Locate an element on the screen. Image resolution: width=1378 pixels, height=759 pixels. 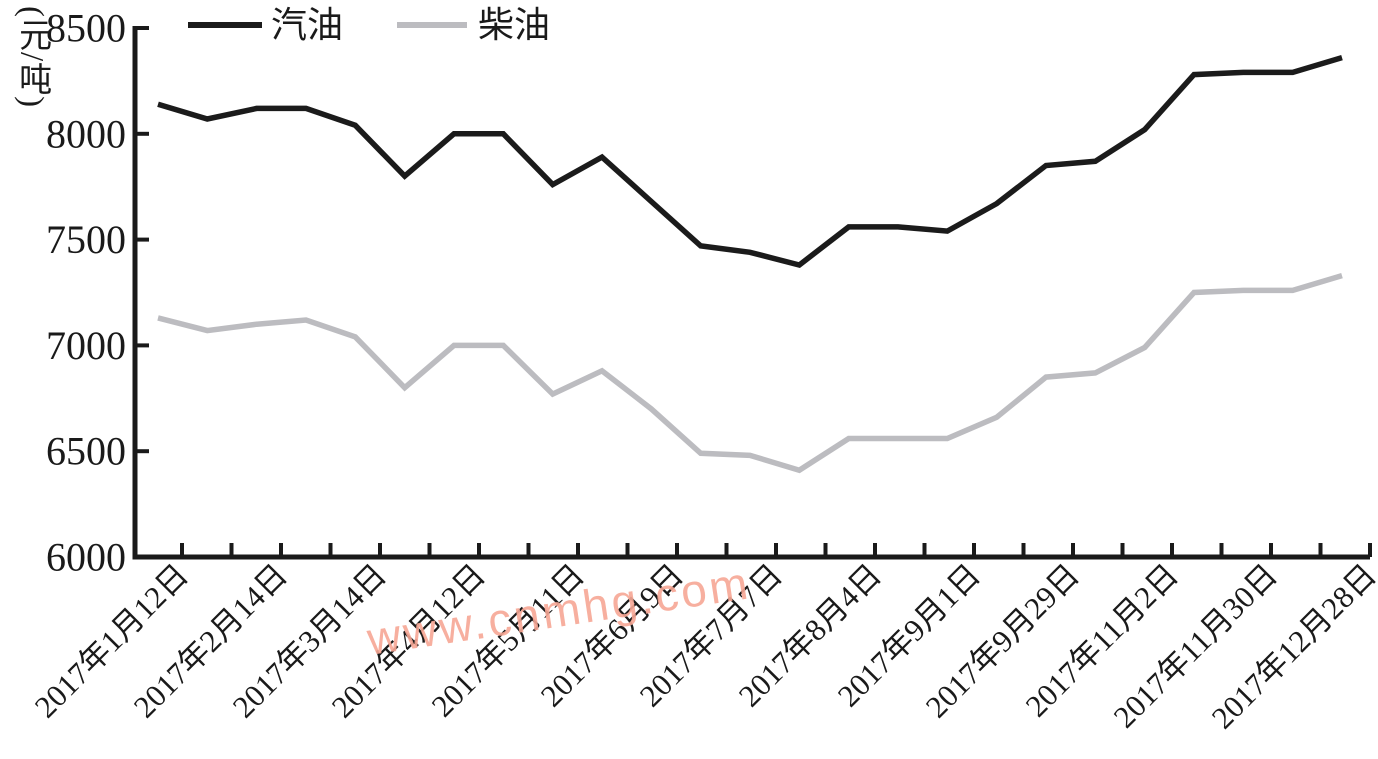
legend-label-gasoline: 汽油 is located at coordinates (307, 25).